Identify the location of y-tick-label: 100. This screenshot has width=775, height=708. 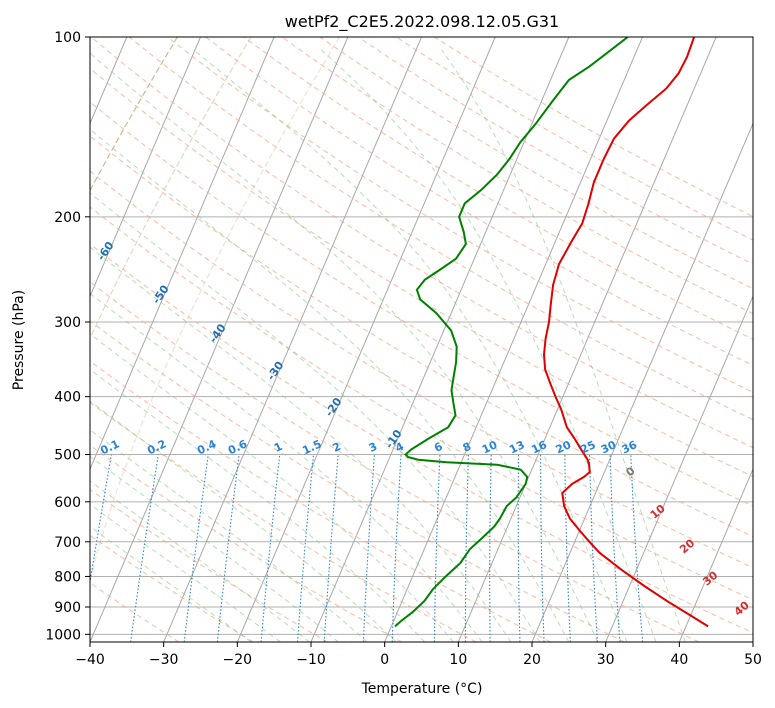
(67, 38).